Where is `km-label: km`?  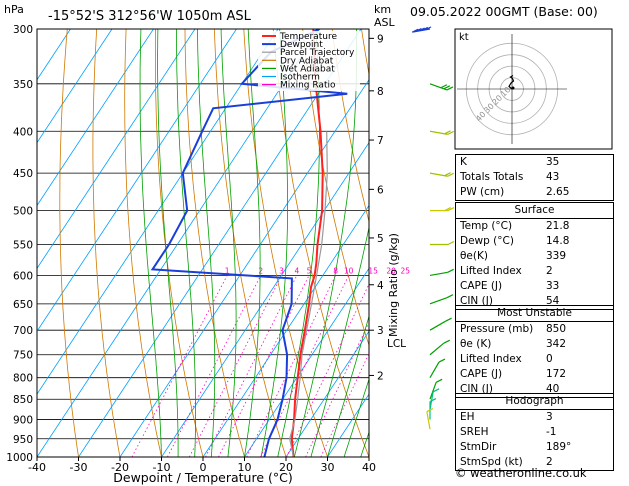
km-label: km is located at coordinates (382, 9).